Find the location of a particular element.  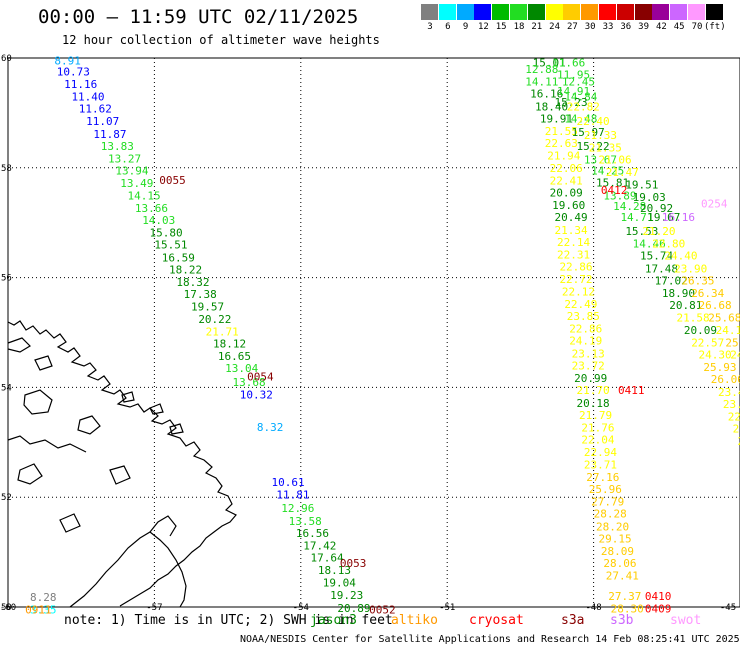

wave-height-label: 22.72 is located at coordinates (575, 279).